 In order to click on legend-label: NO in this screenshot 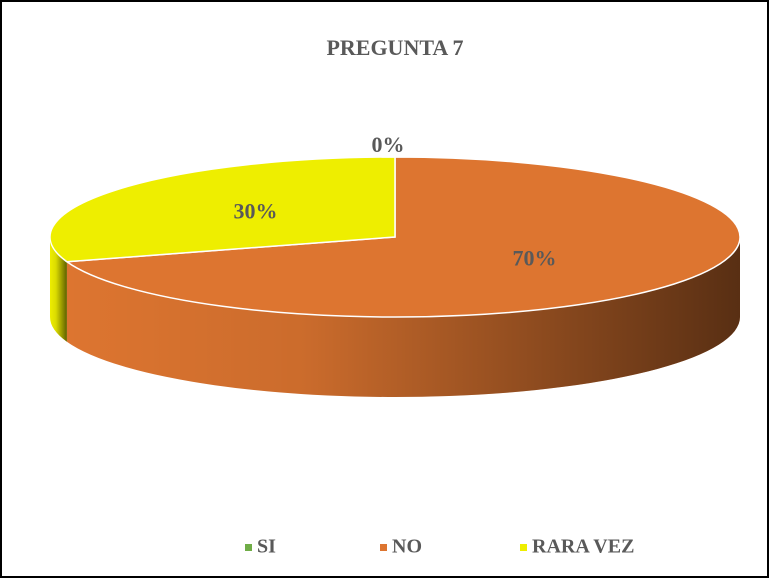, I will do `click(407, 547)`.